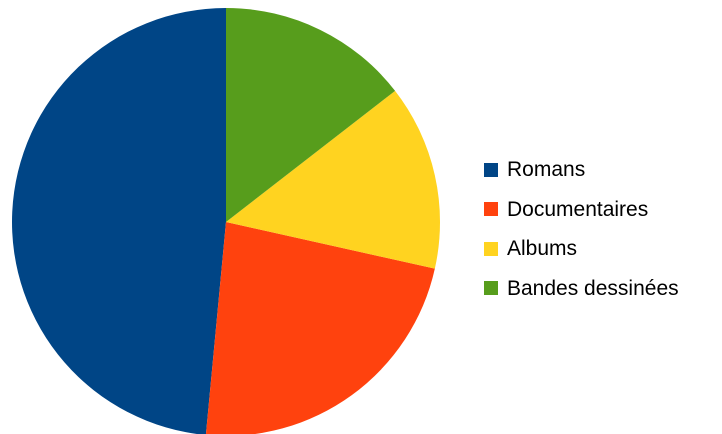 The image size is (722, 434). What do you see at coordinates (491, 288) in the screenshot?
I see `legend-swatch-bandes-dessinees` at bounding box center [491, 288].